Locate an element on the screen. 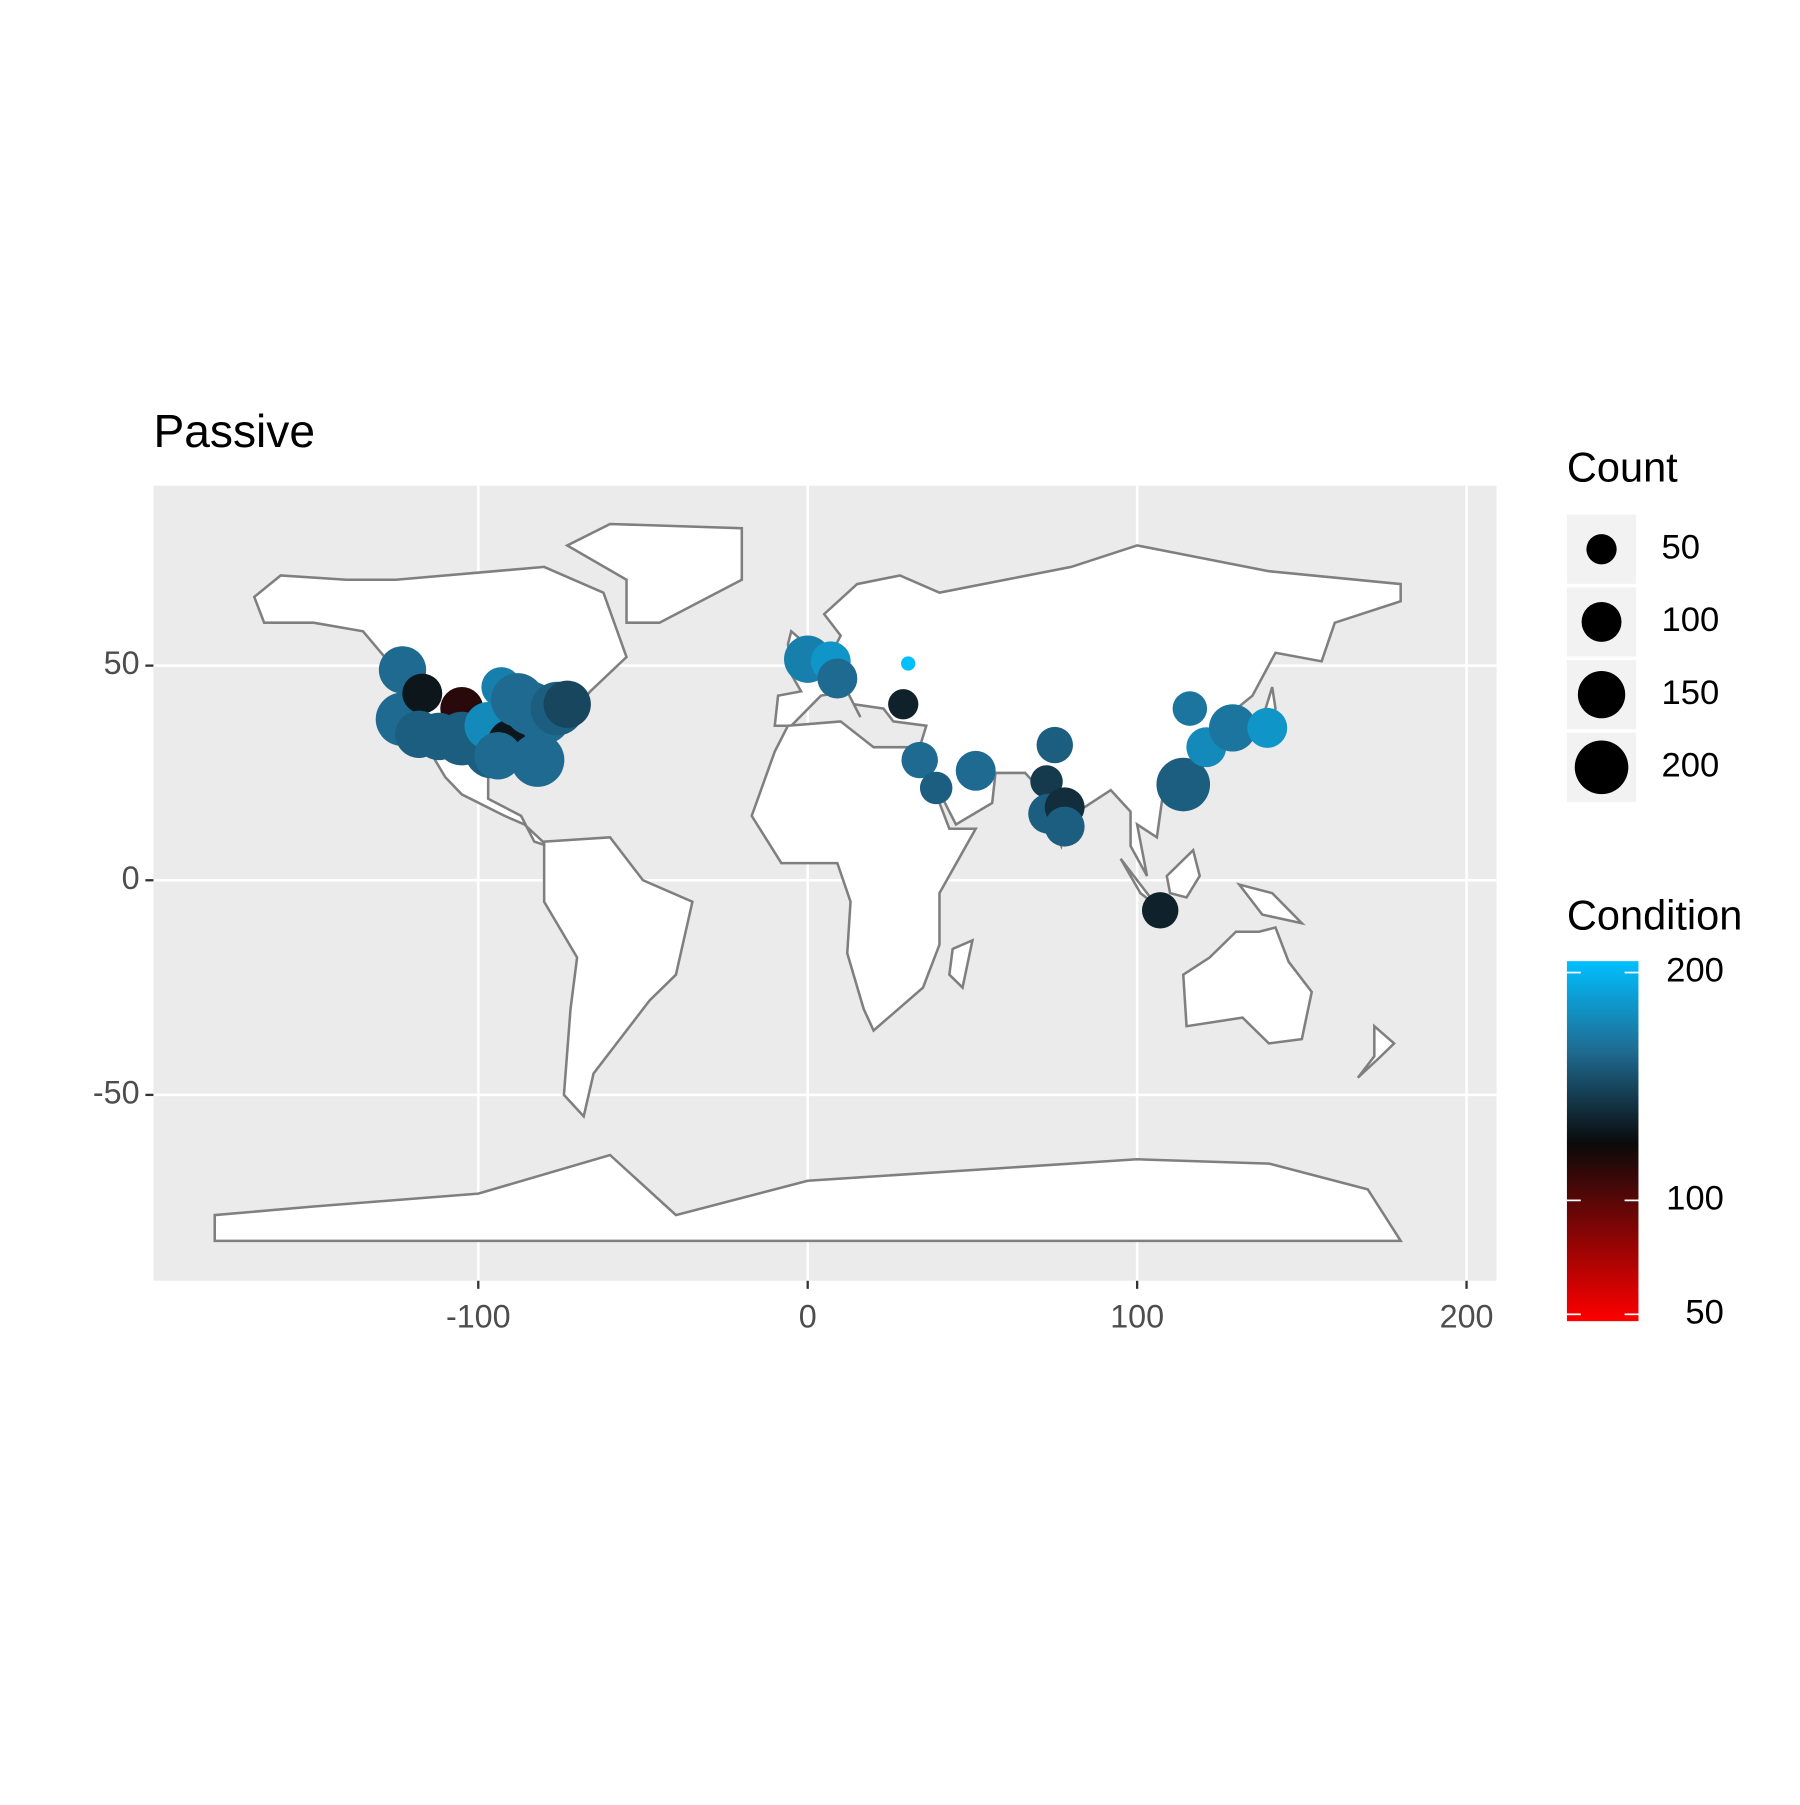 The image size is (1800, 1805). x-tick-label: 100 is located at coordinates (1137, 1316).